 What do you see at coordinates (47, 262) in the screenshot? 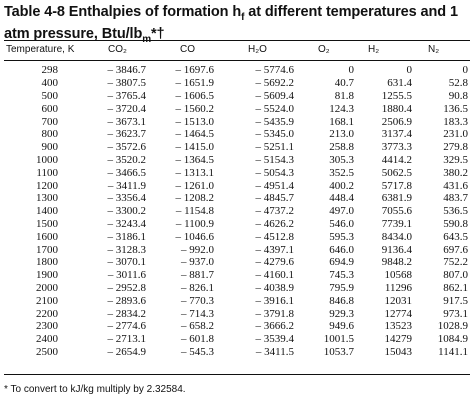
I see `table-cell: 1800` at bounding box center [47, 262].